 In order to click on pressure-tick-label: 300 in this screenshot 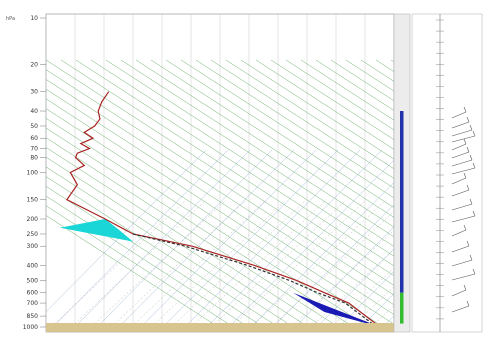, I will do `click(33, 246)`.